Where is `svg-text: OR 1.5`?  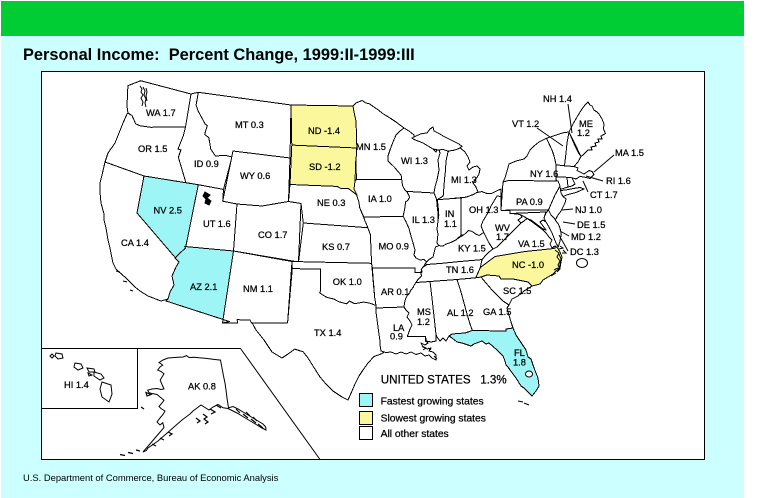
svg-text: OR 1.5 is located at coordinates (152, 149).